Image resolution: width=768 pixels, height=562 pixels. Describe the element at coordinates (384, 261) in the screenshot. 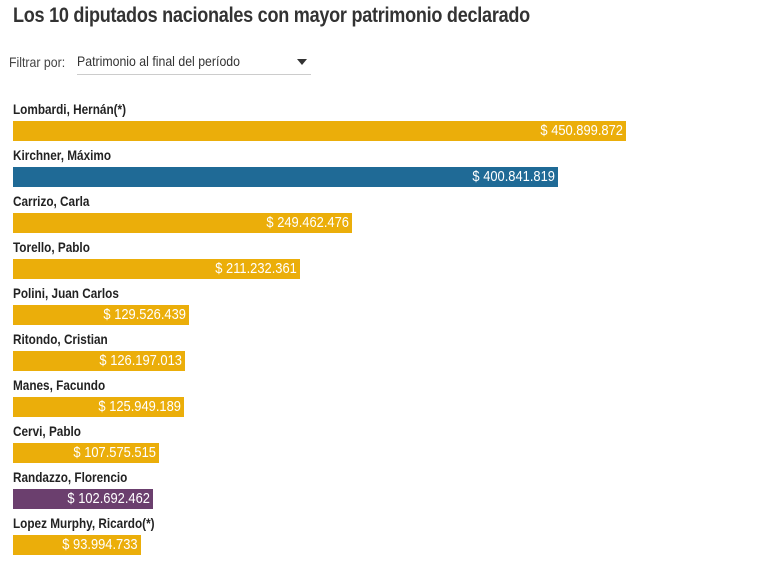

I see `bar-row: Torello, Pablo $ 211.232.361` at that location.